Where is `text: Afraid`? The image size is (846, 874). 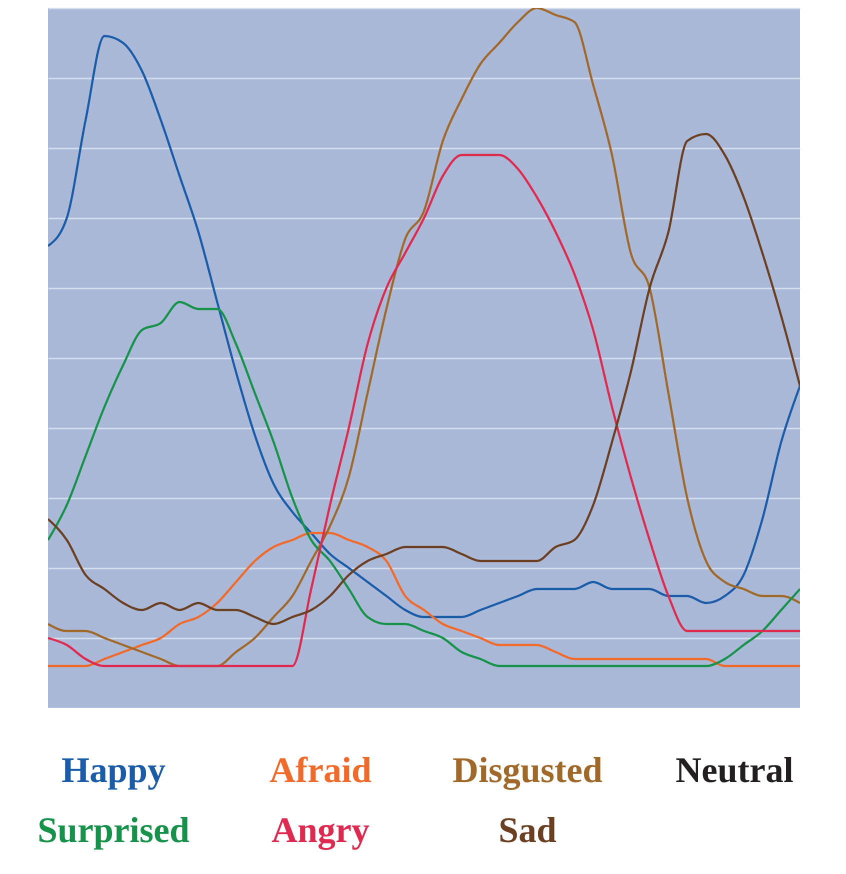 text: Afraid is located at coordinates (320, 770).